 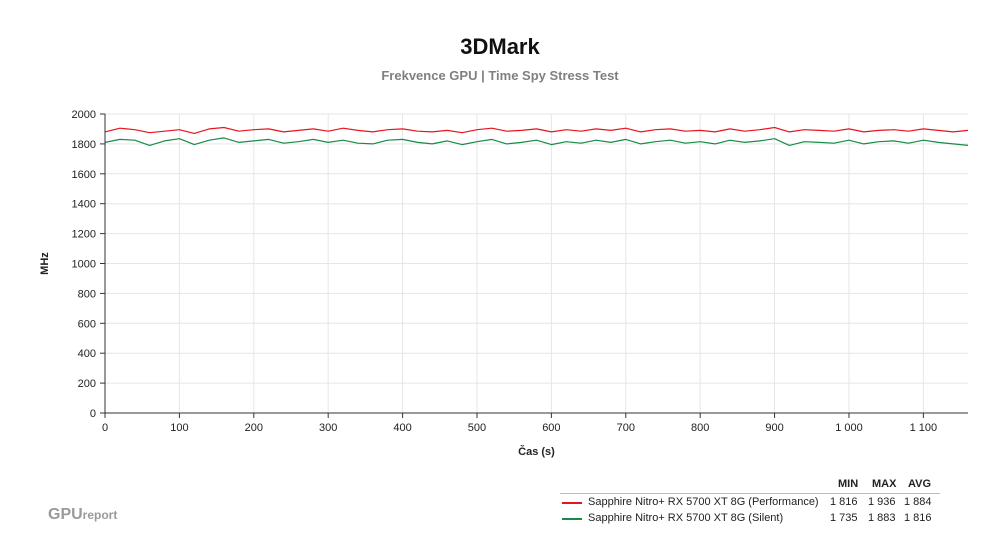 I want to click on y-tick-label: 1400, so click(x=84, y=205).